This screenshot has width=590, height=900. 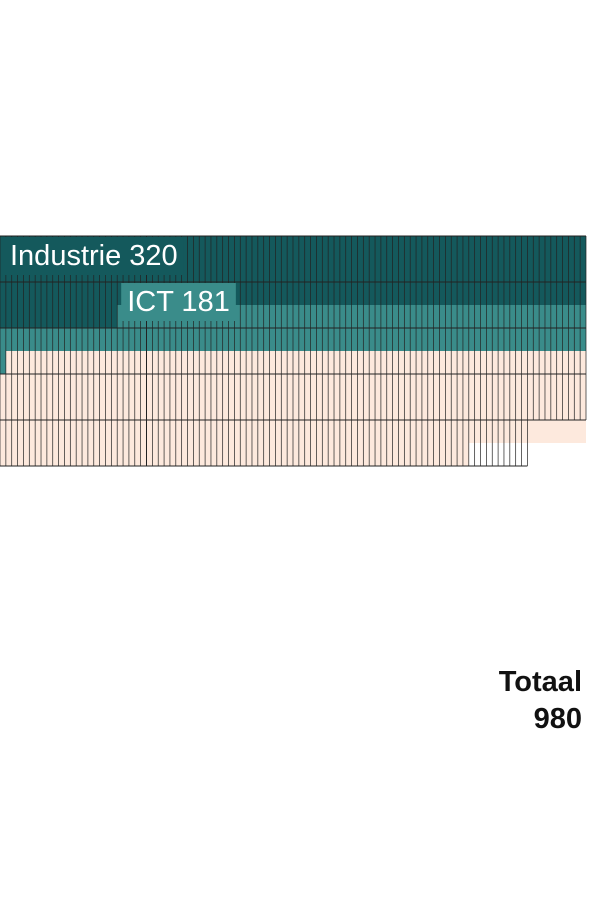 I want to click on label-bg-ict, so click(x=178, y=302).